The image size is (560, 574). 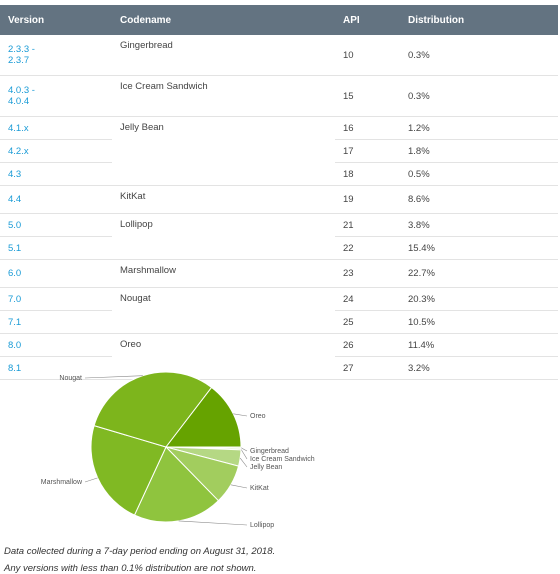 What do you see at coordinates (56, 322) in the screenshot?
I see `version-link: 7.1` at bounding box center [56, 322].